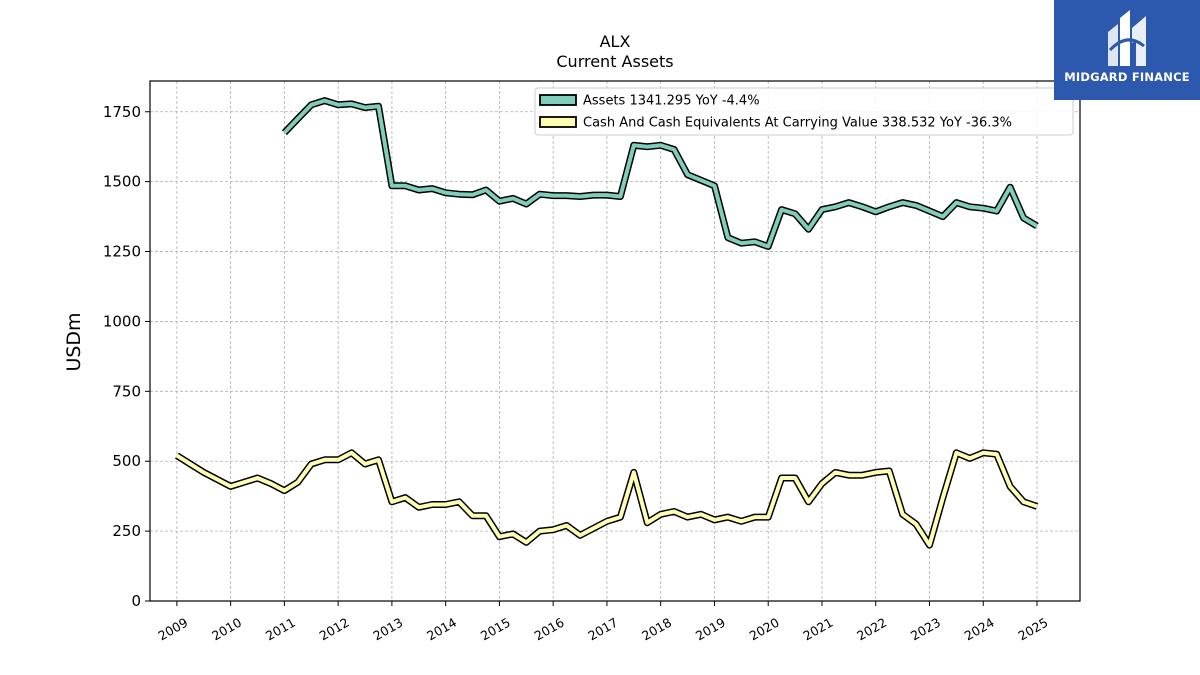 Image resolution: width=1200 pixels, height=675 pixels. Describe the element at coordinates (334, 629) in the screenshot. I see `x-tick-label: 2012` at that location.